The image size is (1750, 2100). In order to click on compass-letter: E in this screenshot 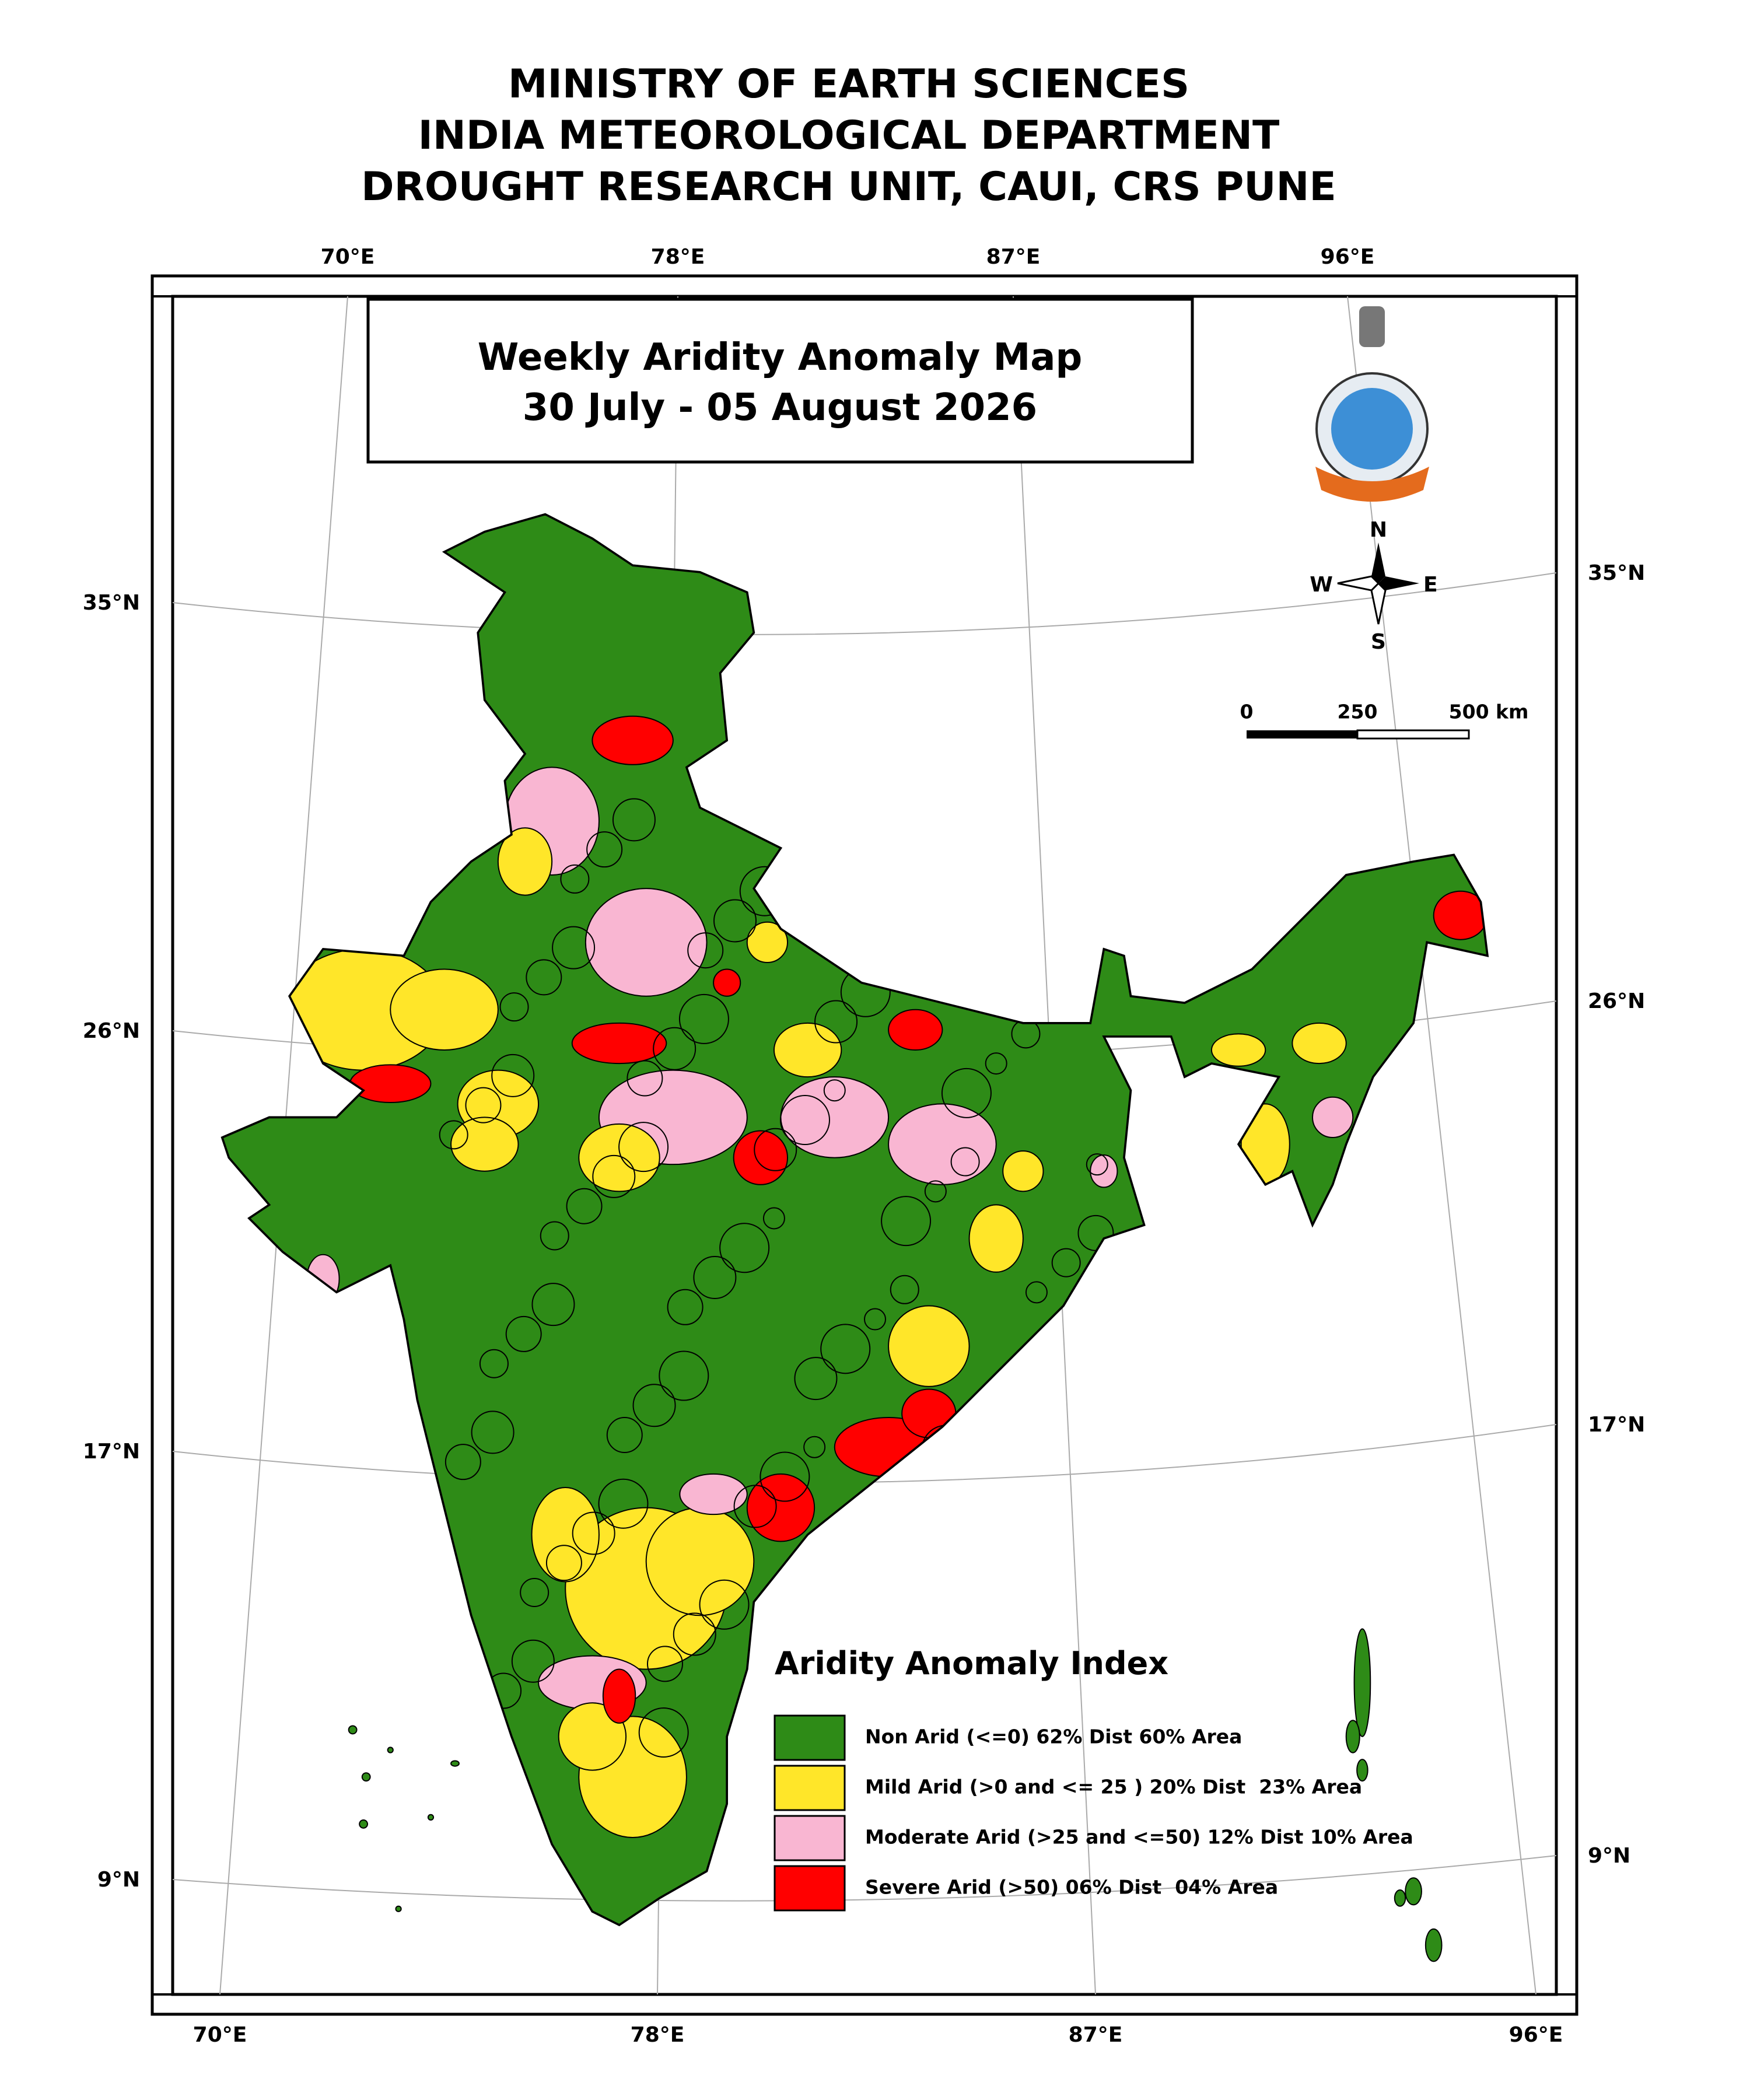, I will do `click(1430, 585)`.